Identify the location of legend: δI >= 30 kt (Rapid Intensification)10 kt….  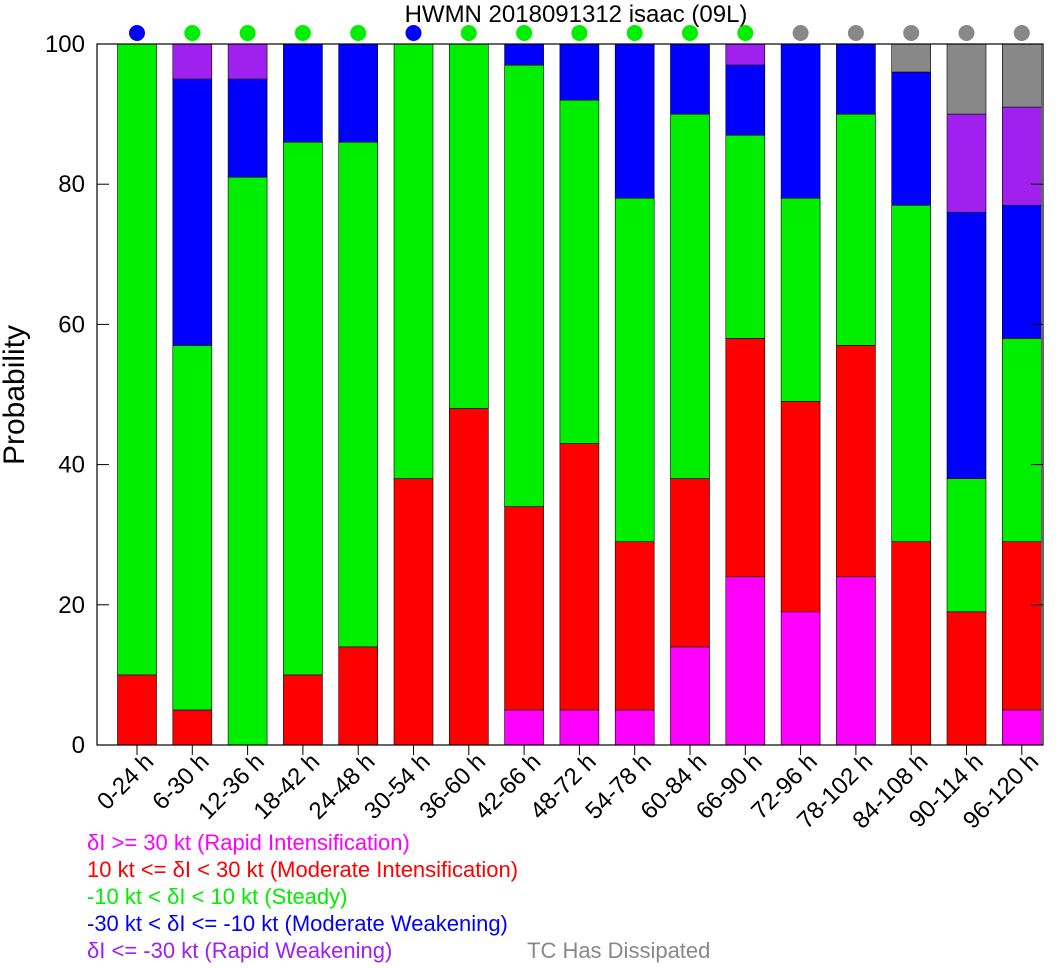
(398, 896).